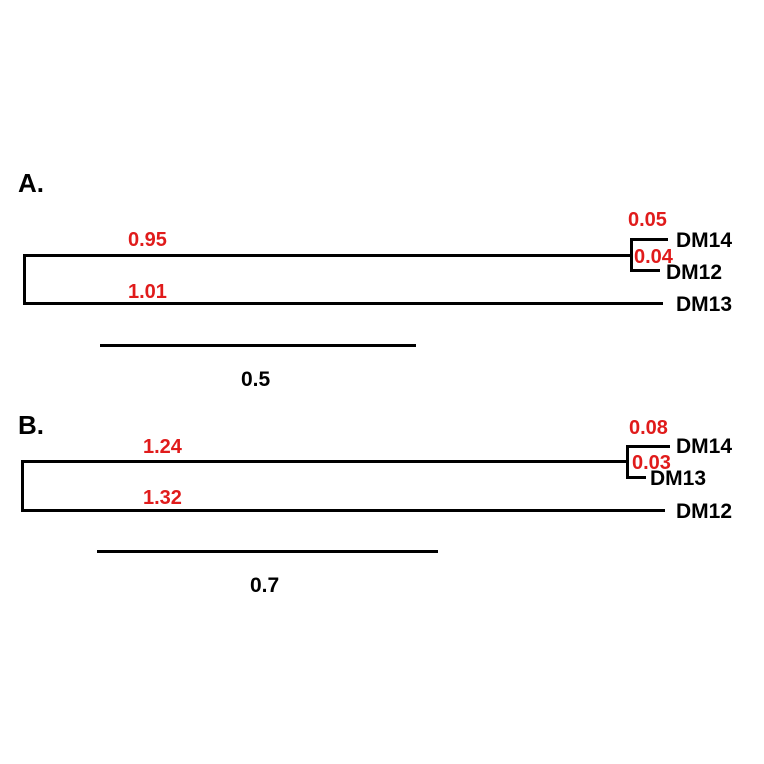 The width and height of the screenshot is (764, 764). Describe the element at coordinates (147, 292) in the screenshot. I see `branch-length-label: 1.01` at that location.